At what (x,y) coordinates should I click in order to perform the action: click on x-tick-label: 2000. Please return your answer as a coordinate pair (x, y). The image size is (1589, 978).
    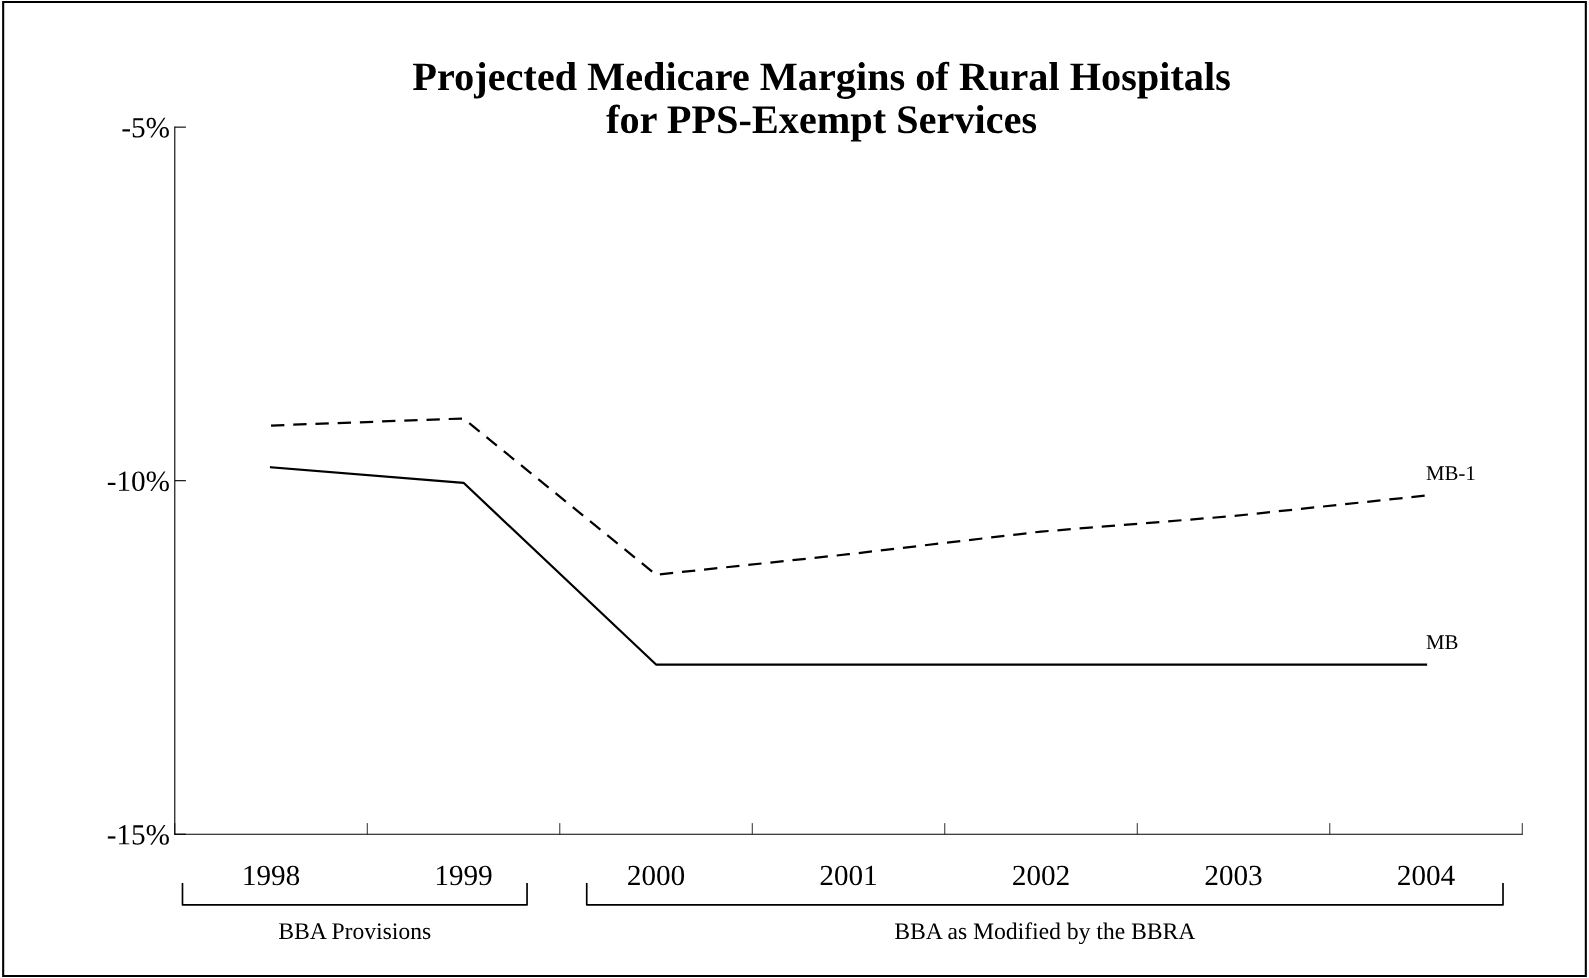
    Looking at the image, I should click on (656, 875).